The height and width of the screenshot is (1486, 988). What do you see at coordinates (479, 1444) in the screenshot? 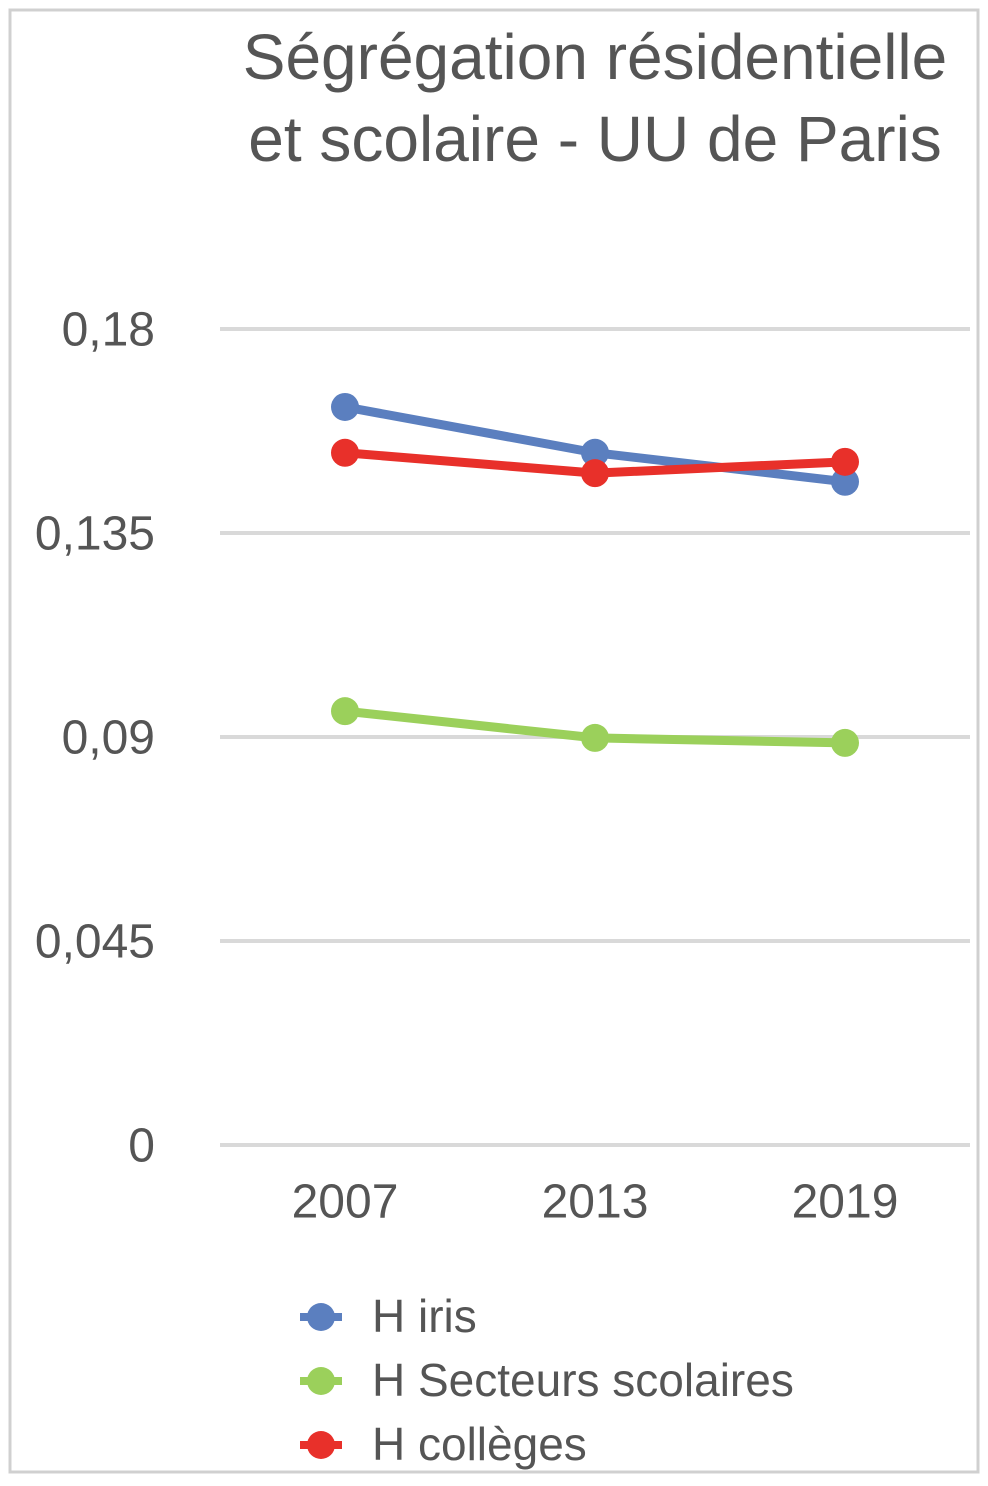
I see `legend-label: H collèges` at bounding box center [479, 1444].